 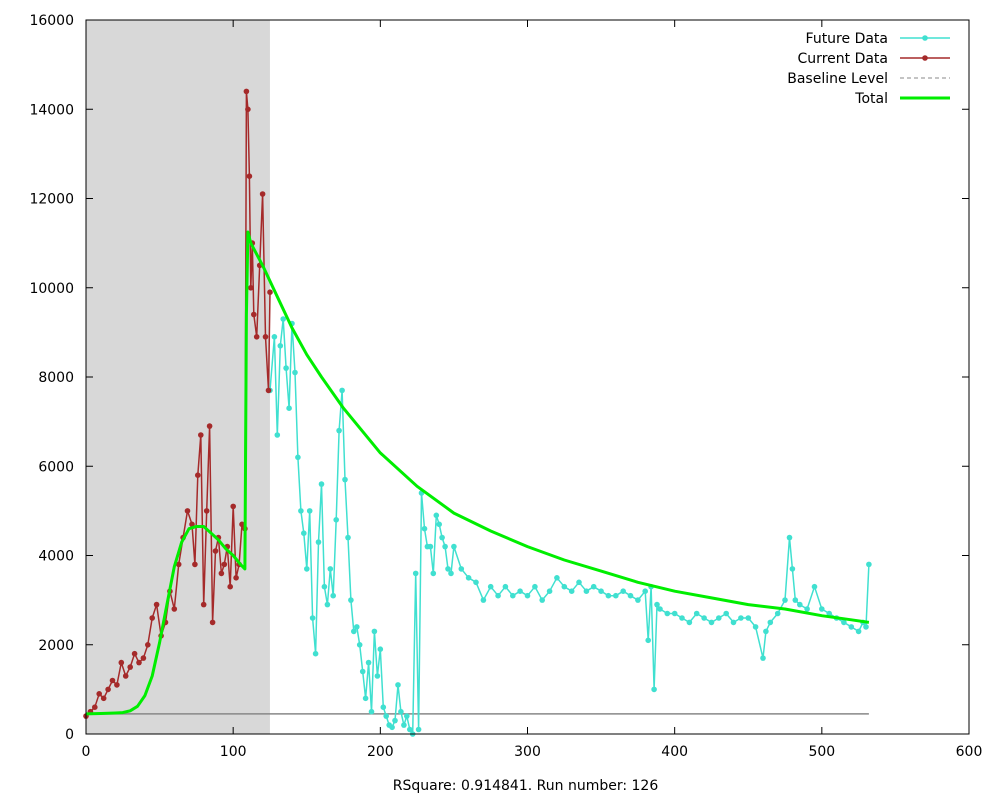 What do you see at coordinates (56, 378) in the screenshot?
I see `y-tick-label: 8000` at bounding box center [56, 378].